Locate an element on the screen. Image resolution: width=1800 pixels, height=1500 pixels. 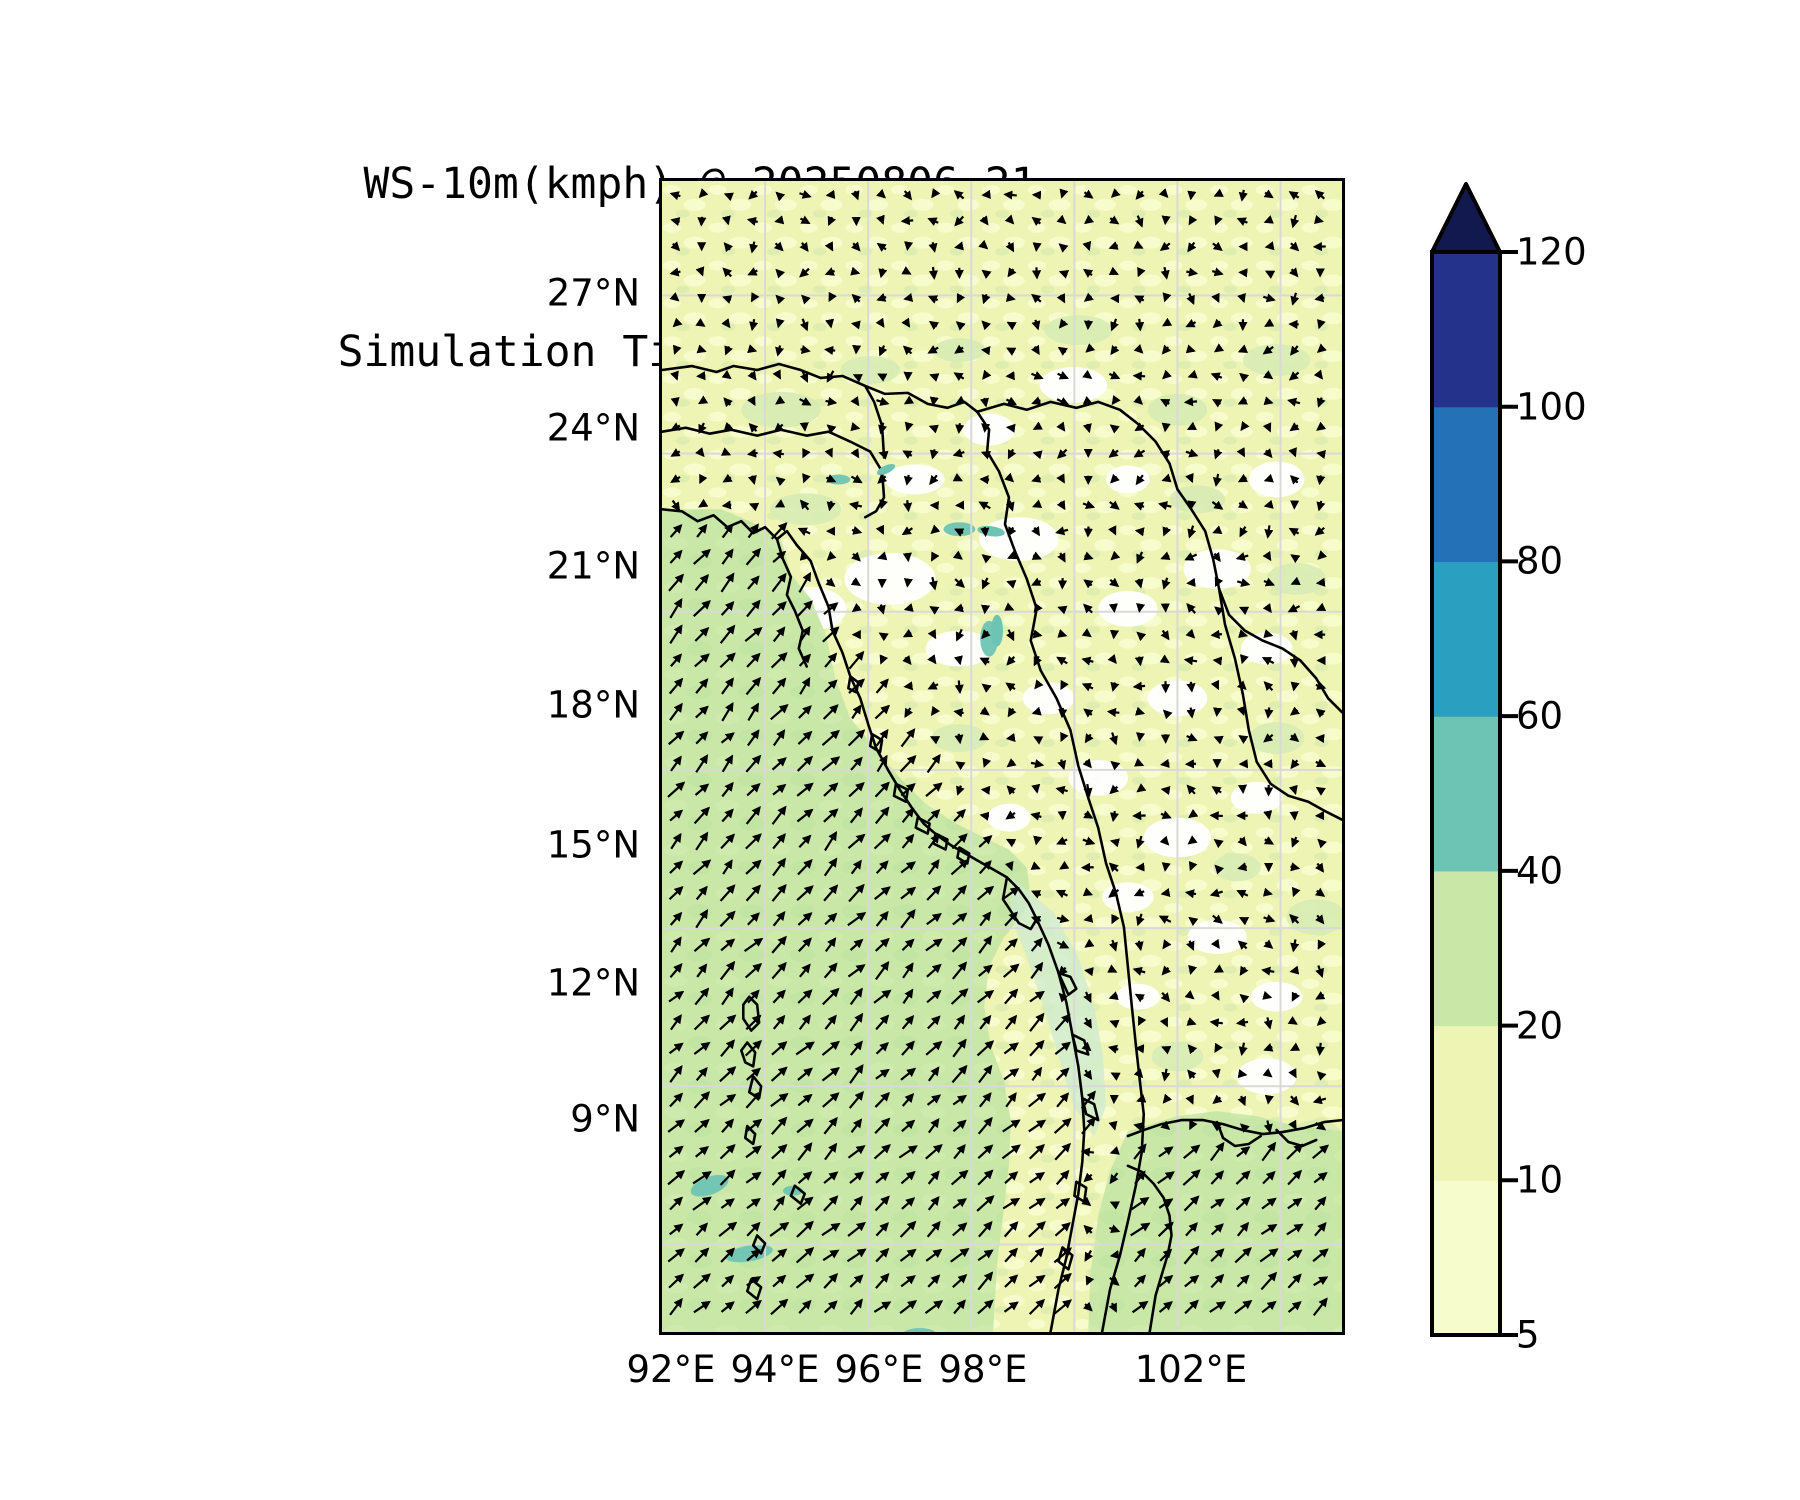
xtick-label-98E: 98°E is located at coordinates (983, 1369).